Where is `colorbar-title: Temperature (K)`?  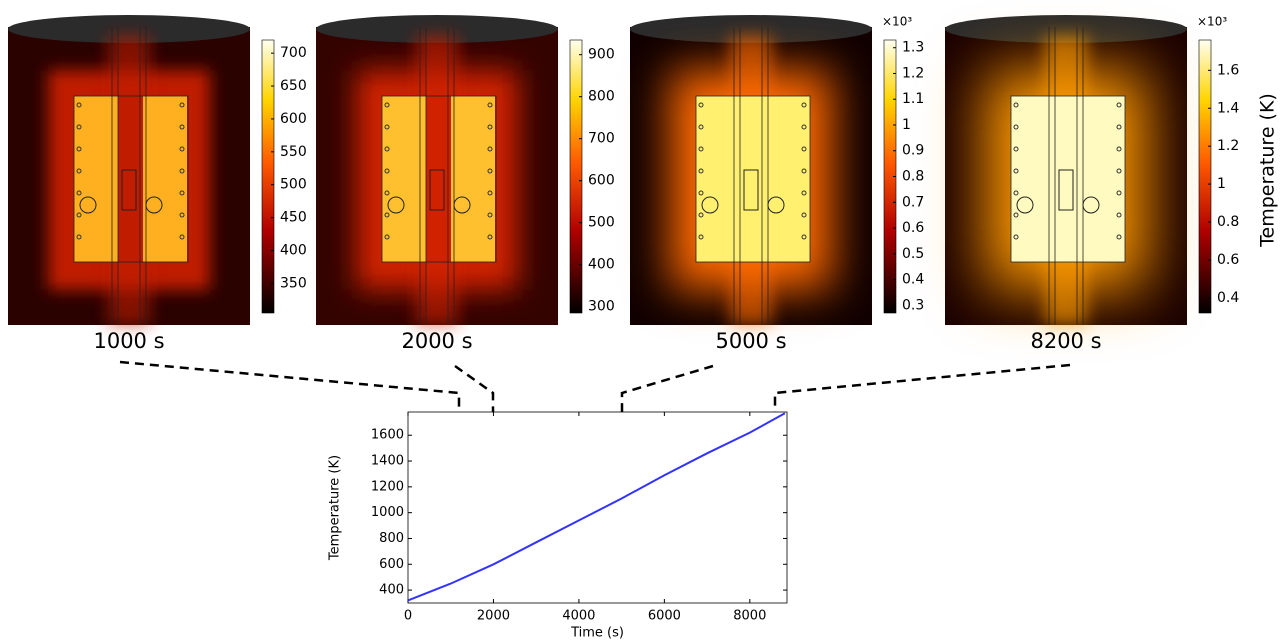
colorbar-title: Temperature (K) is located at coordinates (1268, 170).